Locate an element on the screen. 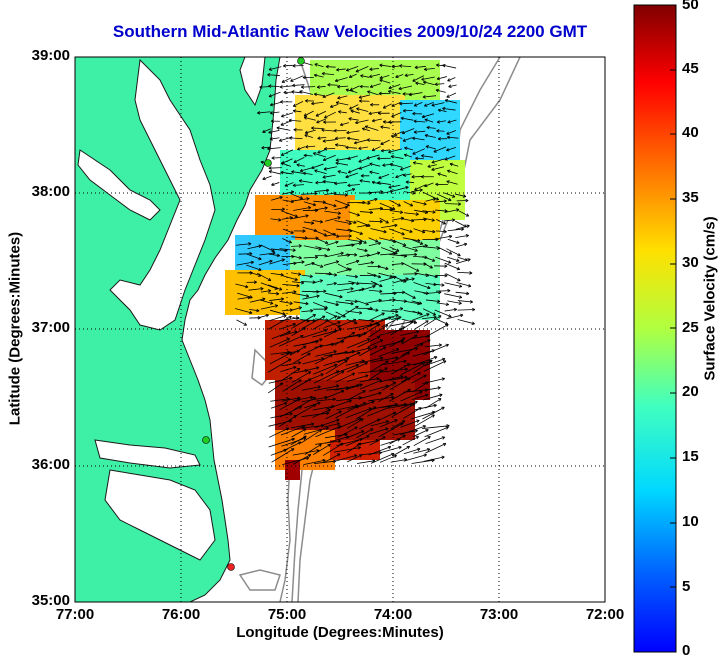 The height and width of the screenshot is (659, 724). x-tick-label: 74:00 is located at coordinates (393, 614).